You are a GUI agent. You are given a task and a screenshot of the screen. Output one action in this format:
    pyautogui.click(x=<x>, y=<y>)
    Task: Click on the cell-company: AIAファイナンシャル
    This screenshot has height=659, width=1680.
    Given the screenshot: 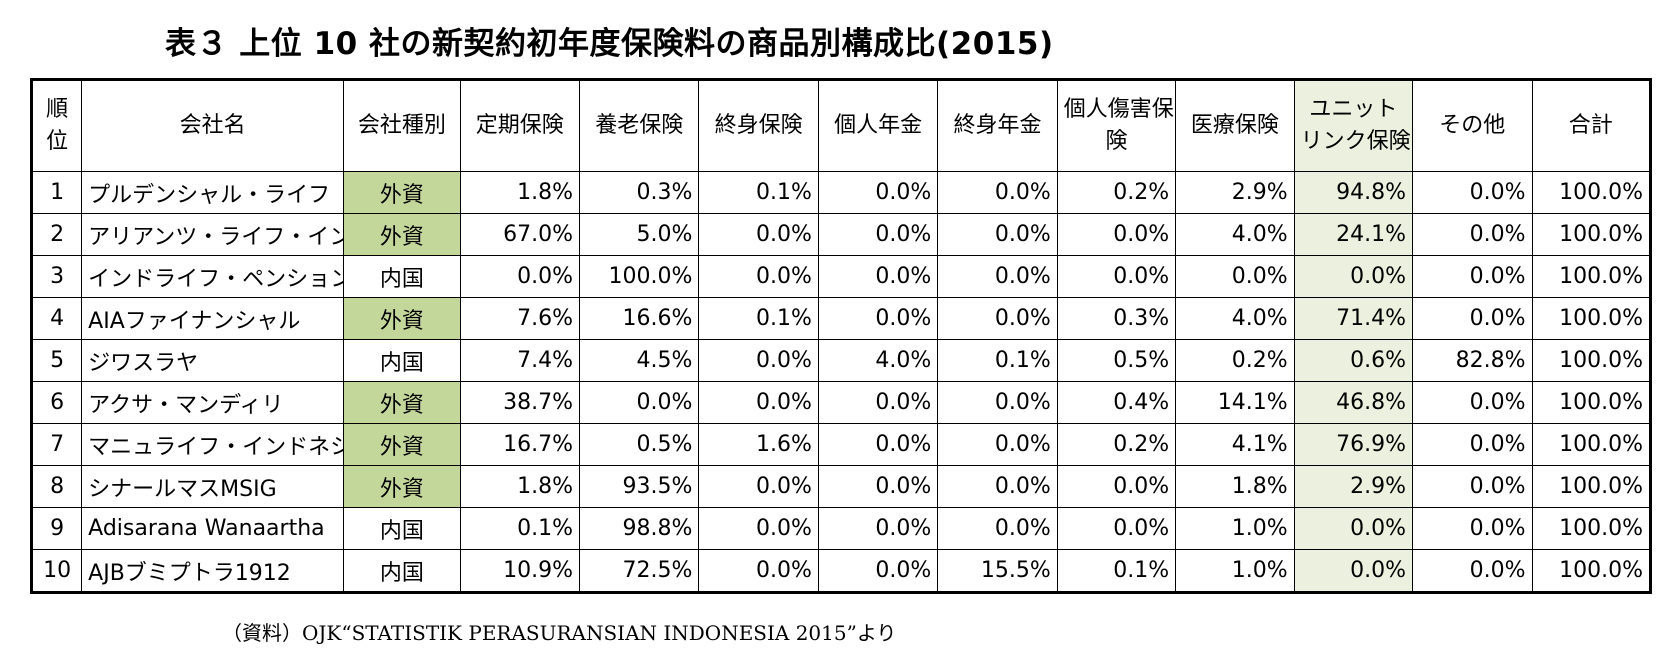 What is the action you would take?
    pyautogui.click(x=213, y=318)
    